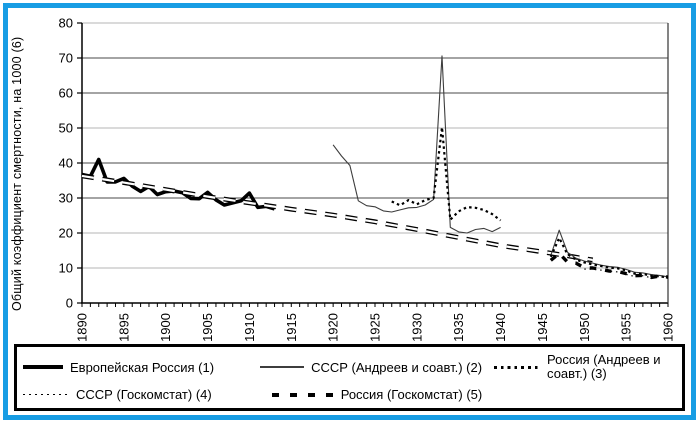  Describe the element at coordinates (668, 327) in the screenshot. I see `x-tick-label: 1960` at that location.